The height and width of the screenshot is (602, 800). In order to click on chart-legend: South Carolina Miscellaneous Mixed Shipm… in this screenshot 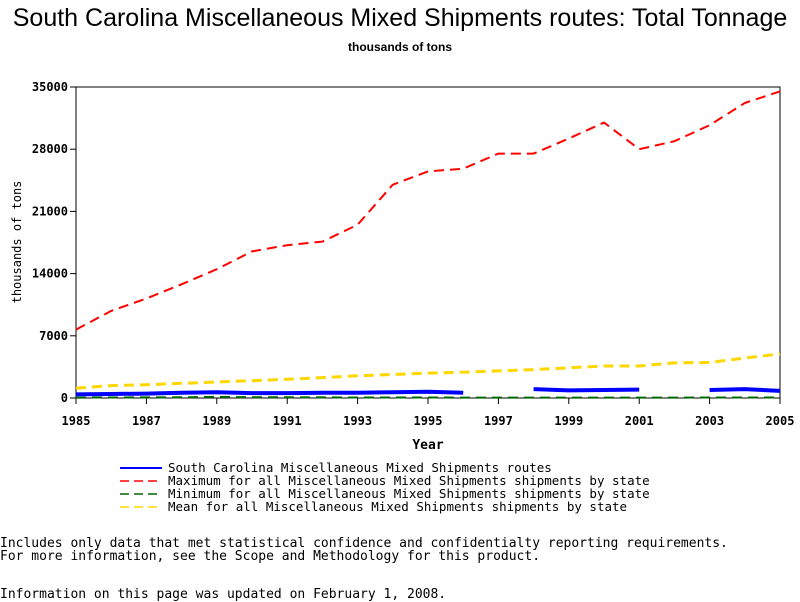, I will do `click(385, 487)`.